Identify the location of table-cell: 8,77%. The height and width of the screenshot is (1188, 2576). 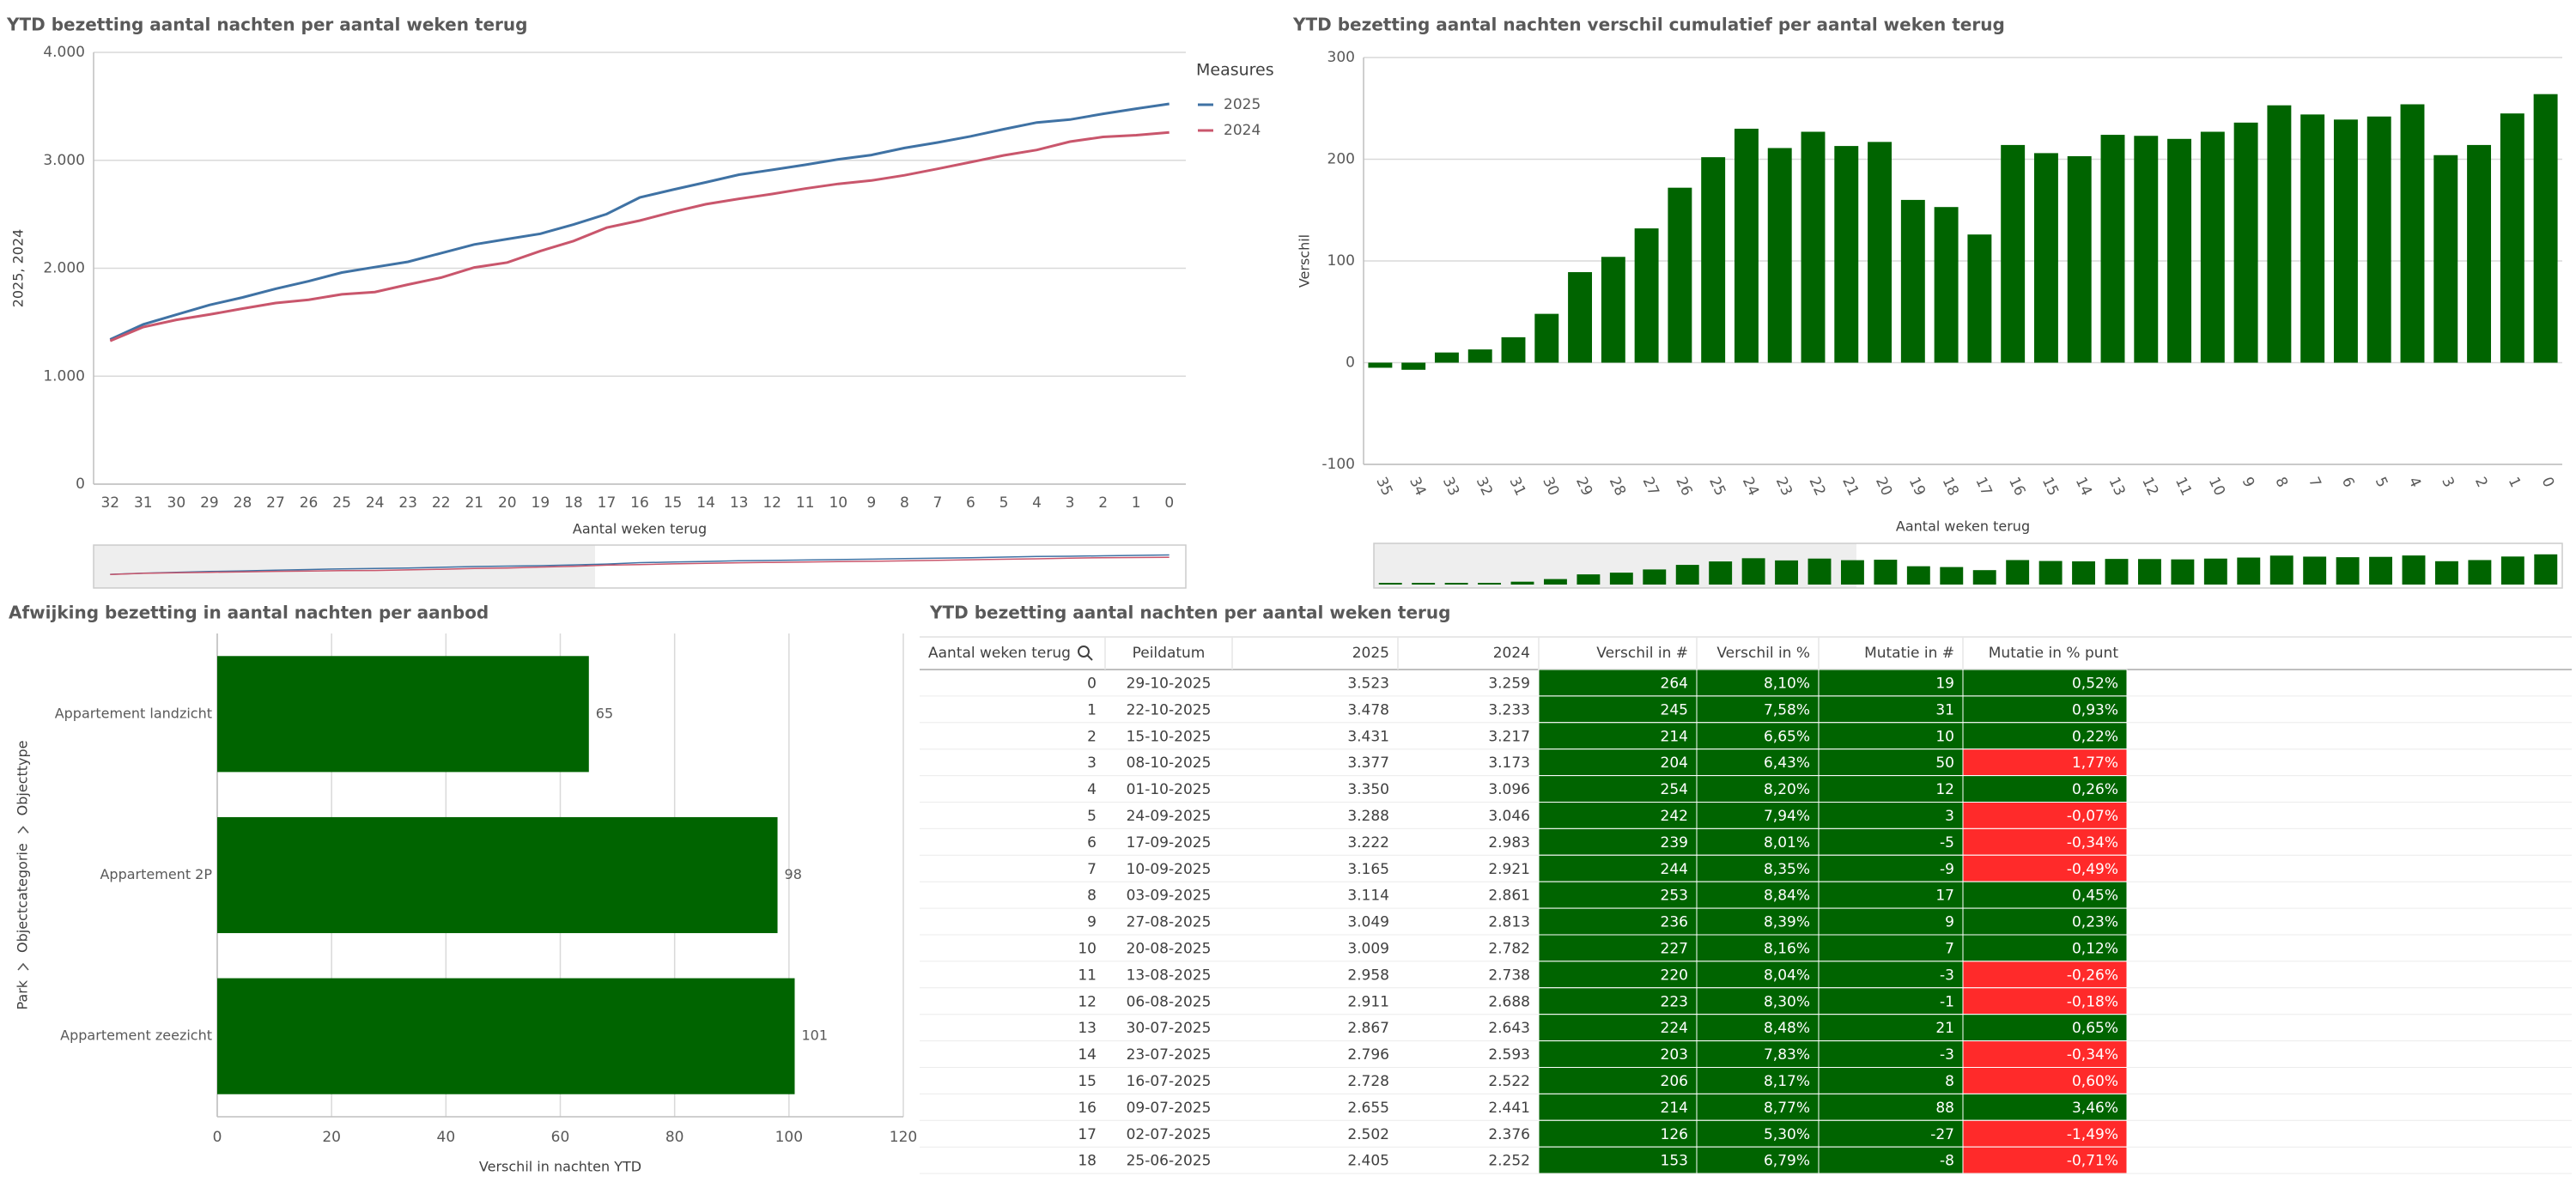
(1787, 1108).